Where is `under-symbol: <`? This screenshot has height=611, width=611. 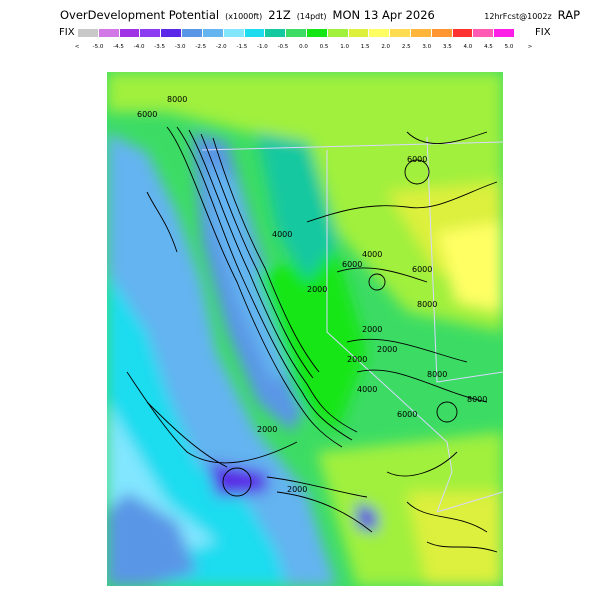
under-symbol: < is located at coordinates (77, 47).